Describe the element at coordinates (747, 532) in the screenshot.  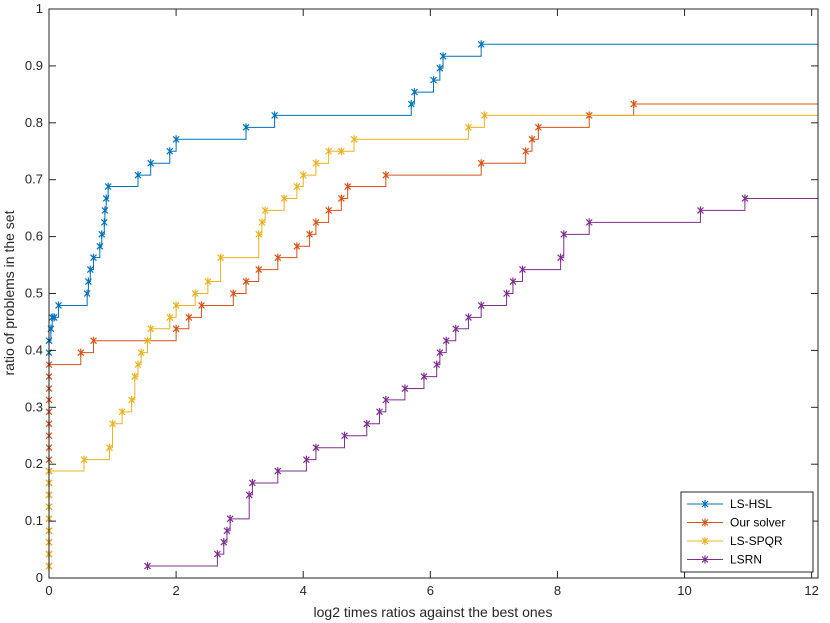
I see `legend: LS-HSL Our solver LS-SPQR LSRN` at that location.